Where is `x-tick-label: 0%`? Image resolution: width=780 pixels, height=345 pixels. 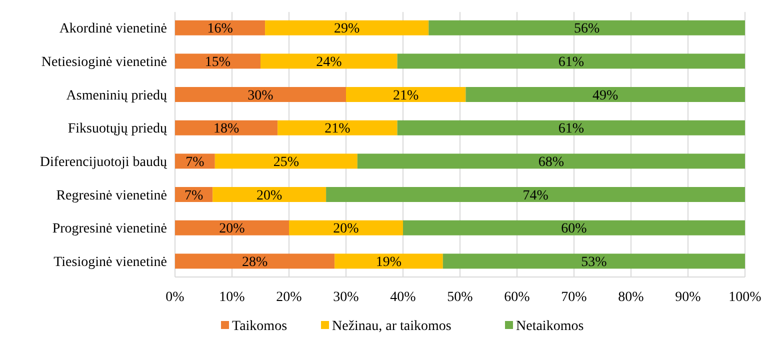
x-tick-label: 0% is located at coordinates (175, 297).